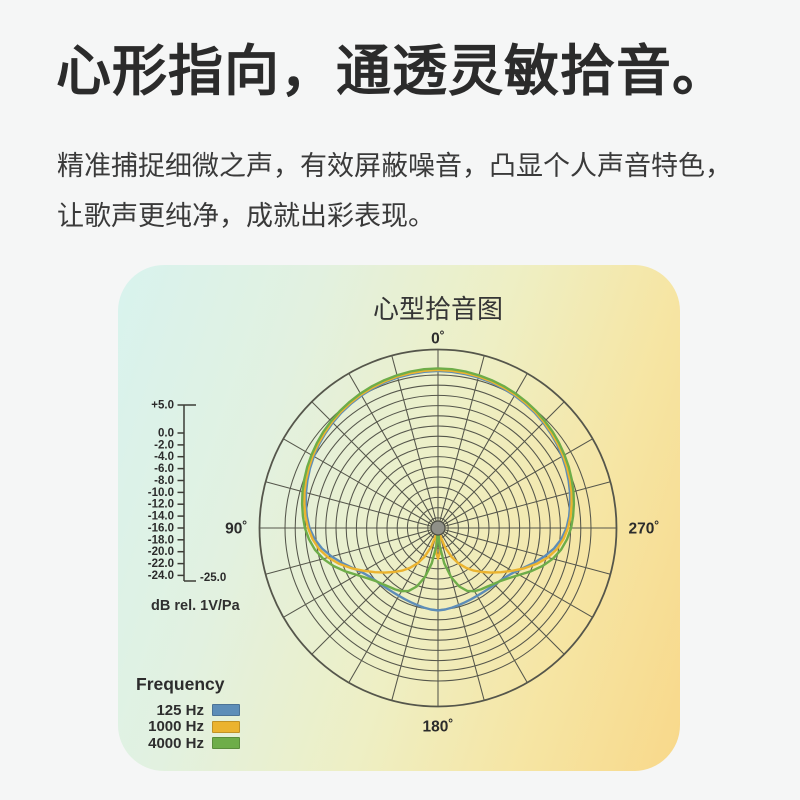 The image size is (800, 800). I want to click on angle-label-270: 270˚, so click(644, 529).